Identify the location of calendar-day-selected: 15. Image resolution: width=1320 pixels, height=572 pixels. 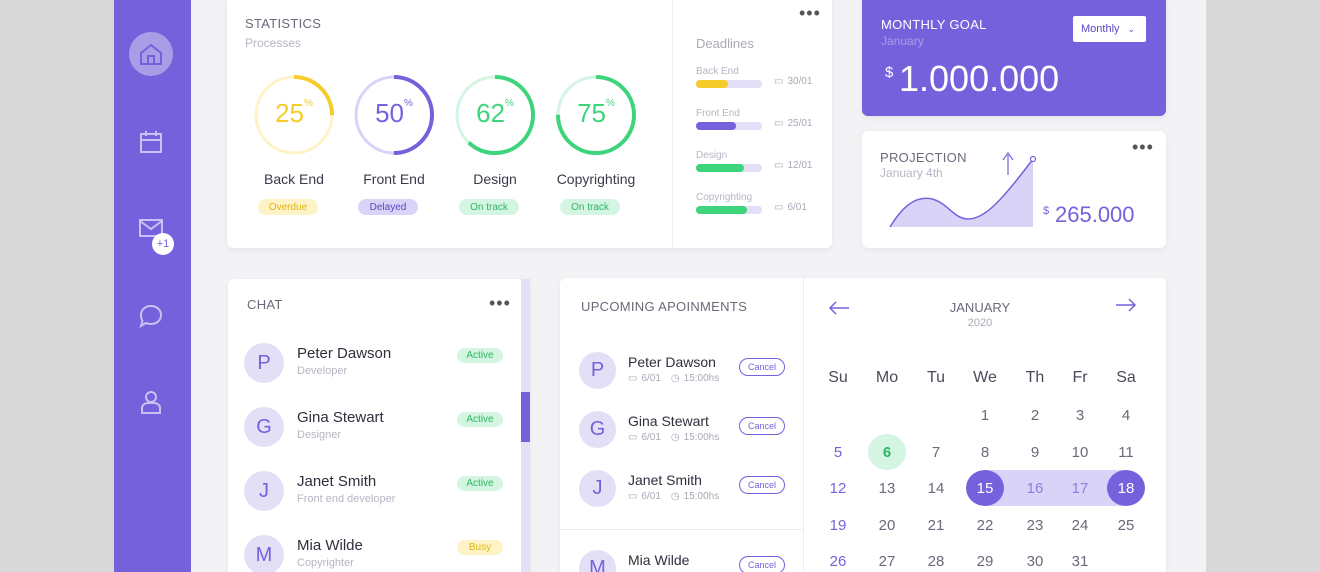
(985, 488).